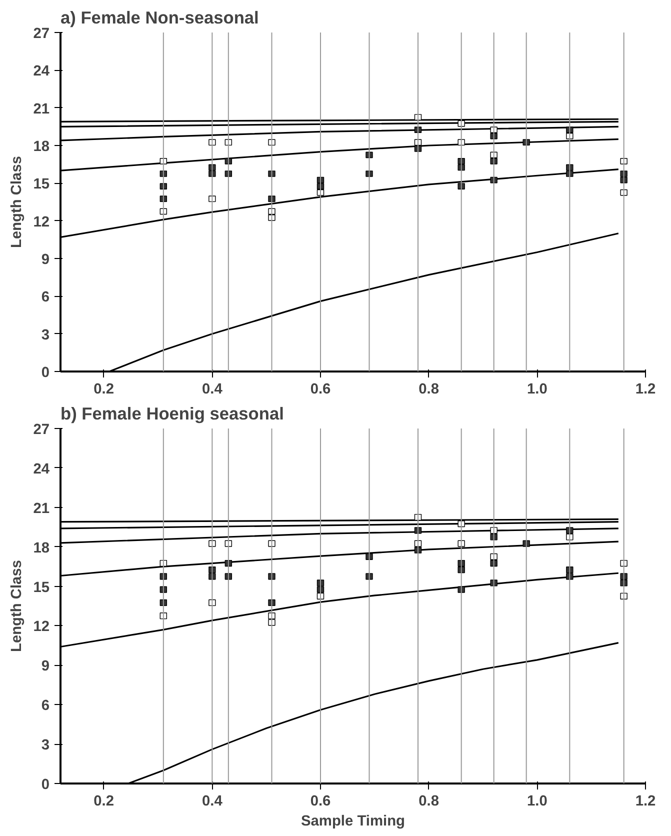 The image size is (671, 836). I want to click on x-axis-title: Sample Timing, so click(353, 822).